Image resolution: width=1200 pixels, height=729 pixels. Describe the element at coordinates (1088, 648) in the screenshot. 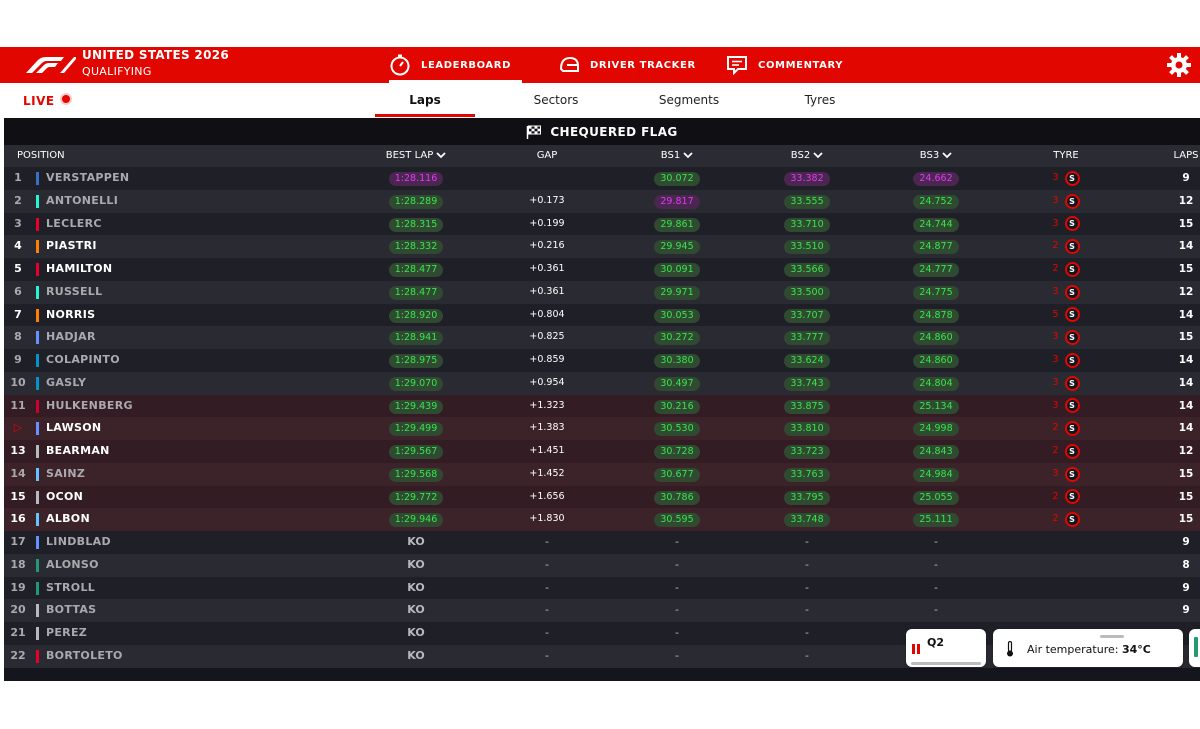

I see `weather-widget: Air temperature: 34°C` at that location.